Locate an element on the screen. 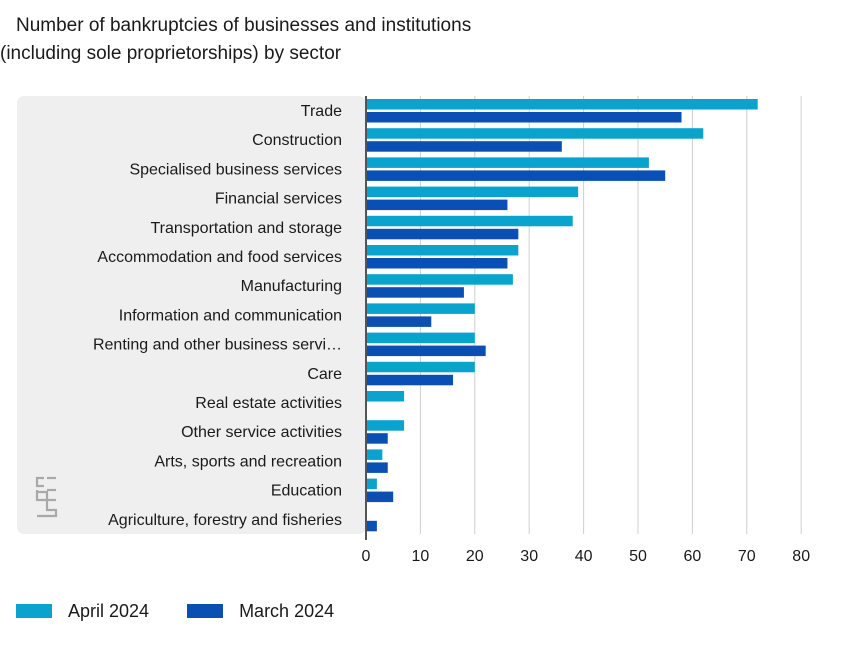 This screenshot has width=865, height=649. x-tick-label-20: 20 is located at coordinates (475, 556).